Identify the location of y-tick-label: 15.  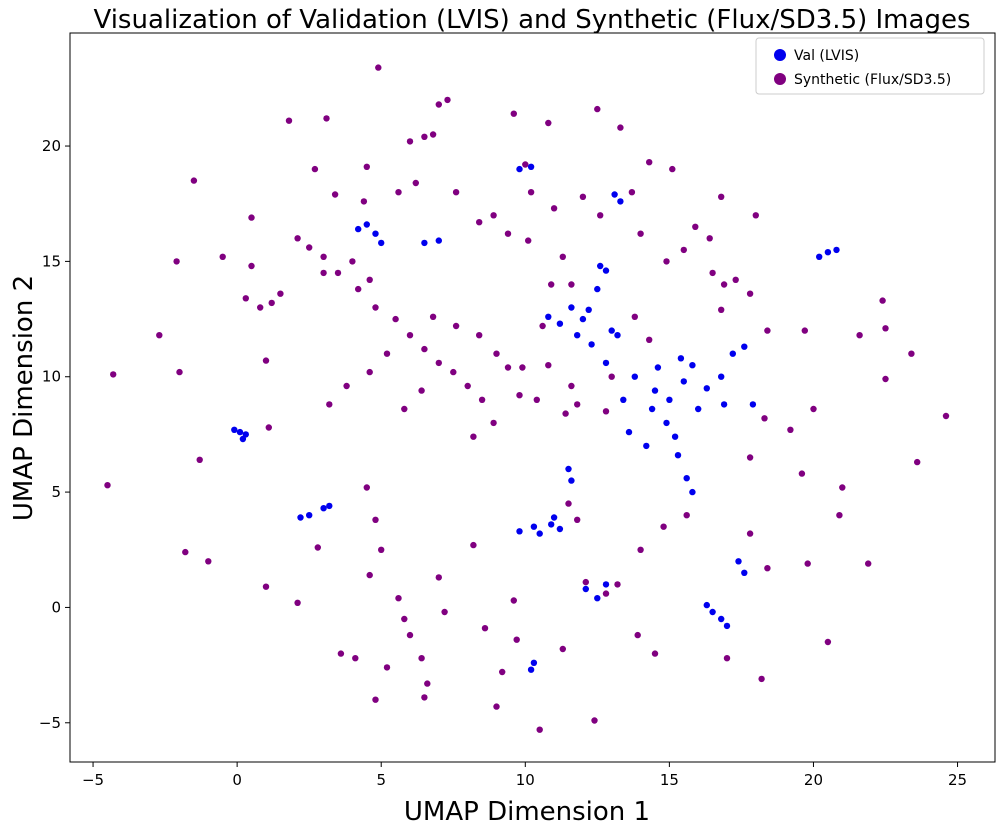
(51, 261).